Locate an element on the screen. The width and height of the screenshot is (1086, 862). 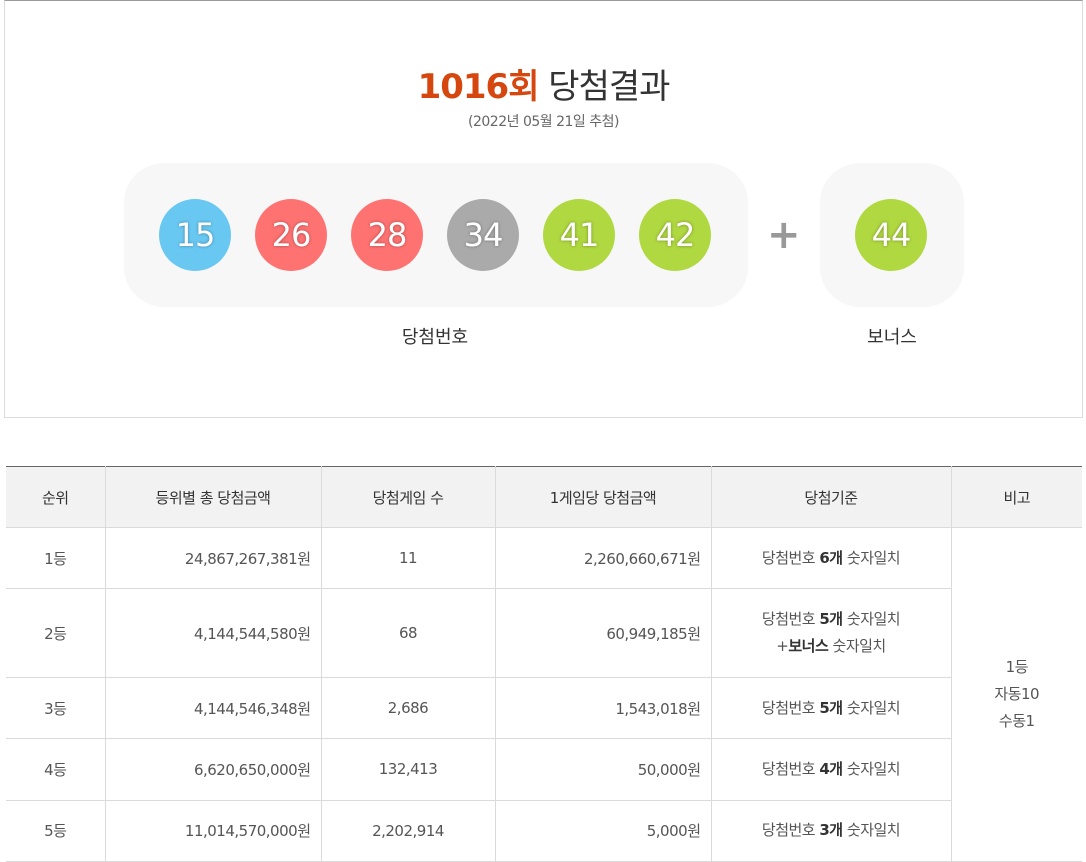
winning-ball: 15 is located at coordinates (195, 235).